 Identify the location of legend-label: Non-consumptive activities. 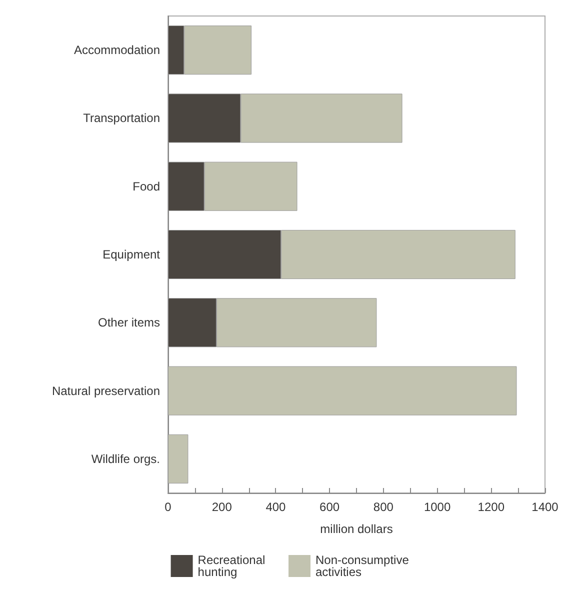
(364, 566).